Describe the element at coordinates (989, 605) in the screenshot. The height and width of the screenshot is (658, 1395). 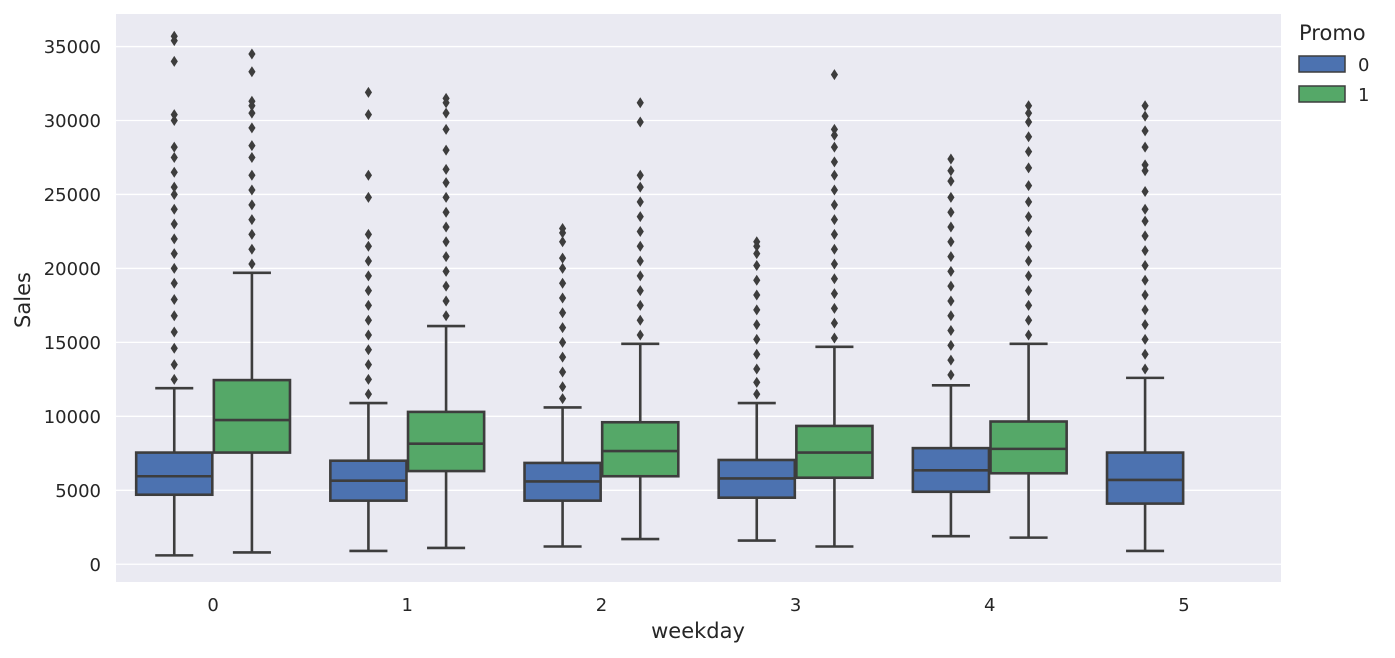
I see `x-tick-4: 4` at that location.